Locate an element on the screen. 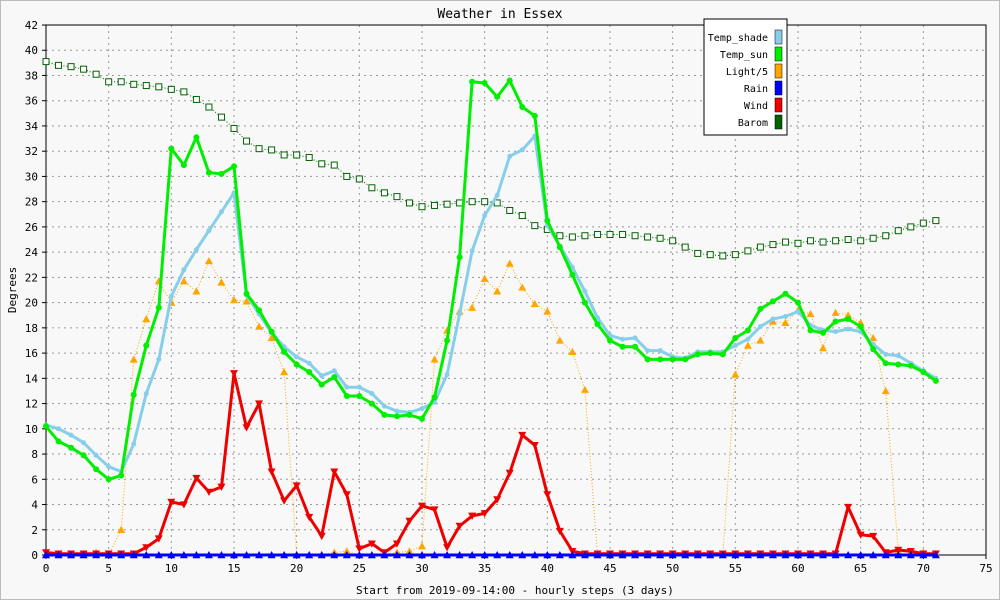  x-tick-label: 45 is located at coordinates (609, 568).